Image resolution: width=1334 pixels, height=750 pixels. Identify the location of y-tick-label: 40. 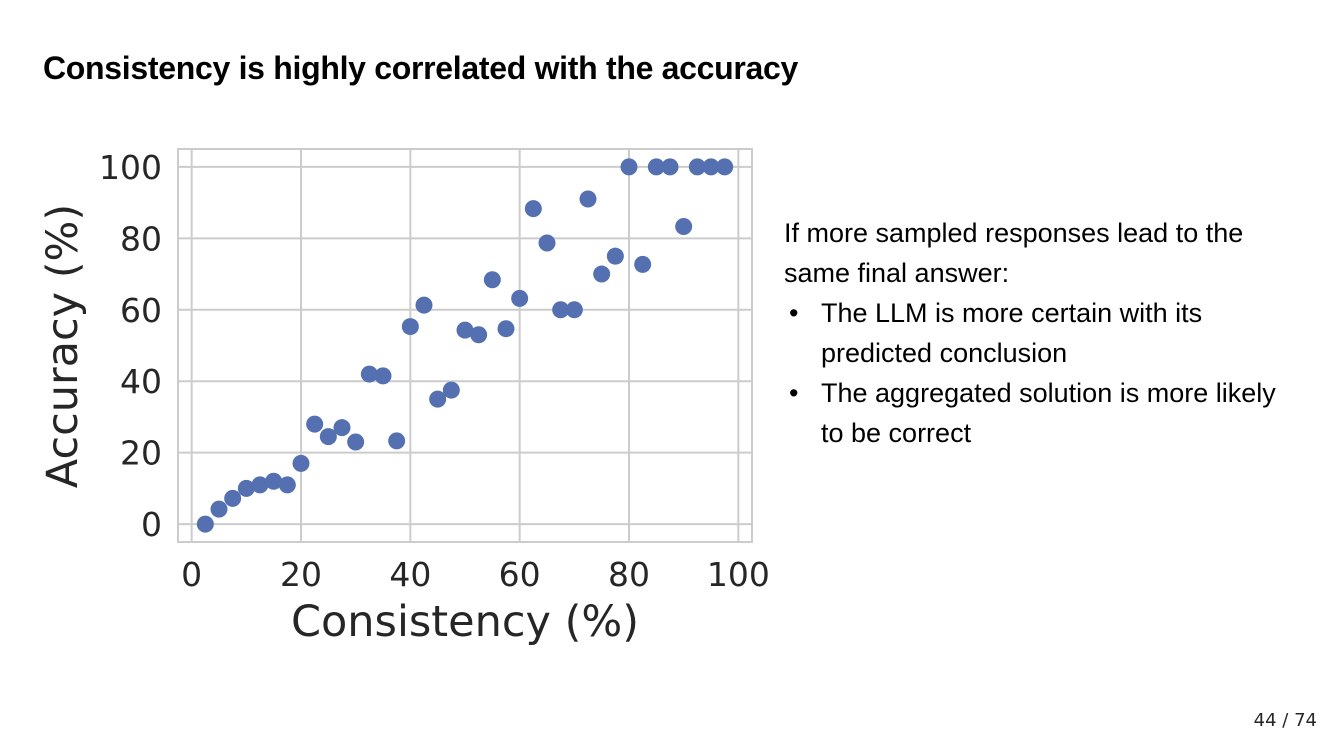
(141, 381).